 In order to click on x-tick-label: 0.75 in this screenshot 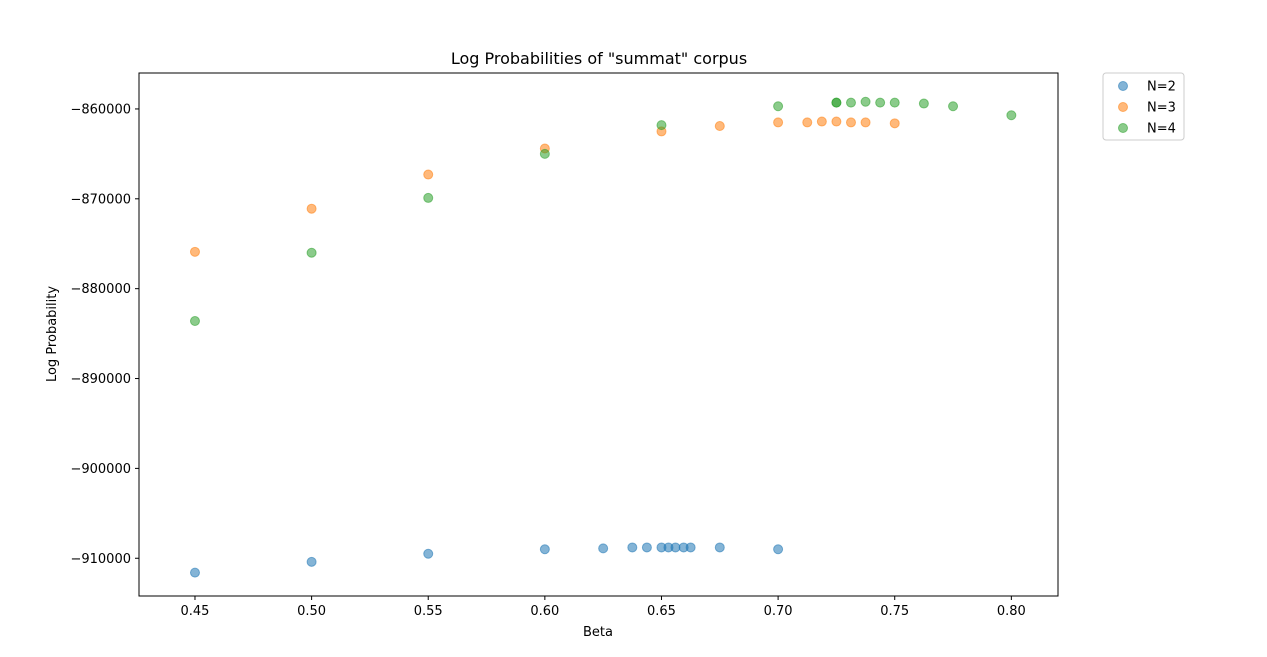, I will do `click(894, 611)`.